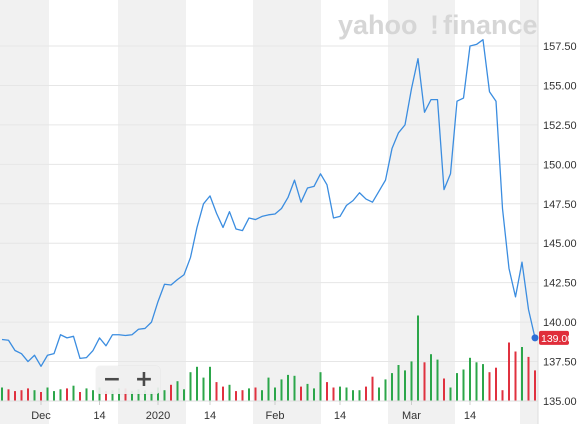  Describe the element at coordinates (560, 244) in the screenshot. I see `y-tick-label: 145.00` at that location.